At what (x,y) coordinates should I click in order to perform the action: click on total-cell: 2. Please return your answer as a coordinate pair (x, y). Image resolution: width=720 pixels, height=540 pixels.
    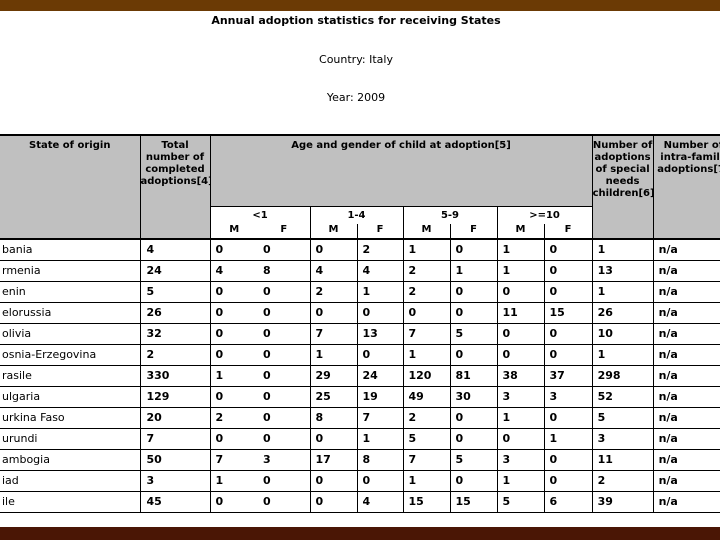
    Looking at the image, I should click on (174, 354).